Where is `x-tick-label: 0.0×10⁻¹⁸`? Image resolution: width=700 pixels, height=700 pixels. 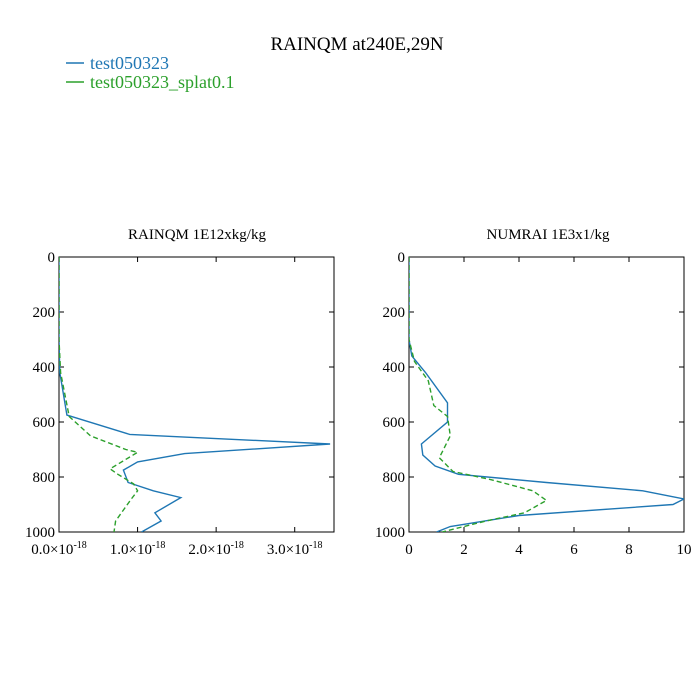 x-tick-label: 0.0×10⁻¹⁸ is located at coordinates (59, 549).